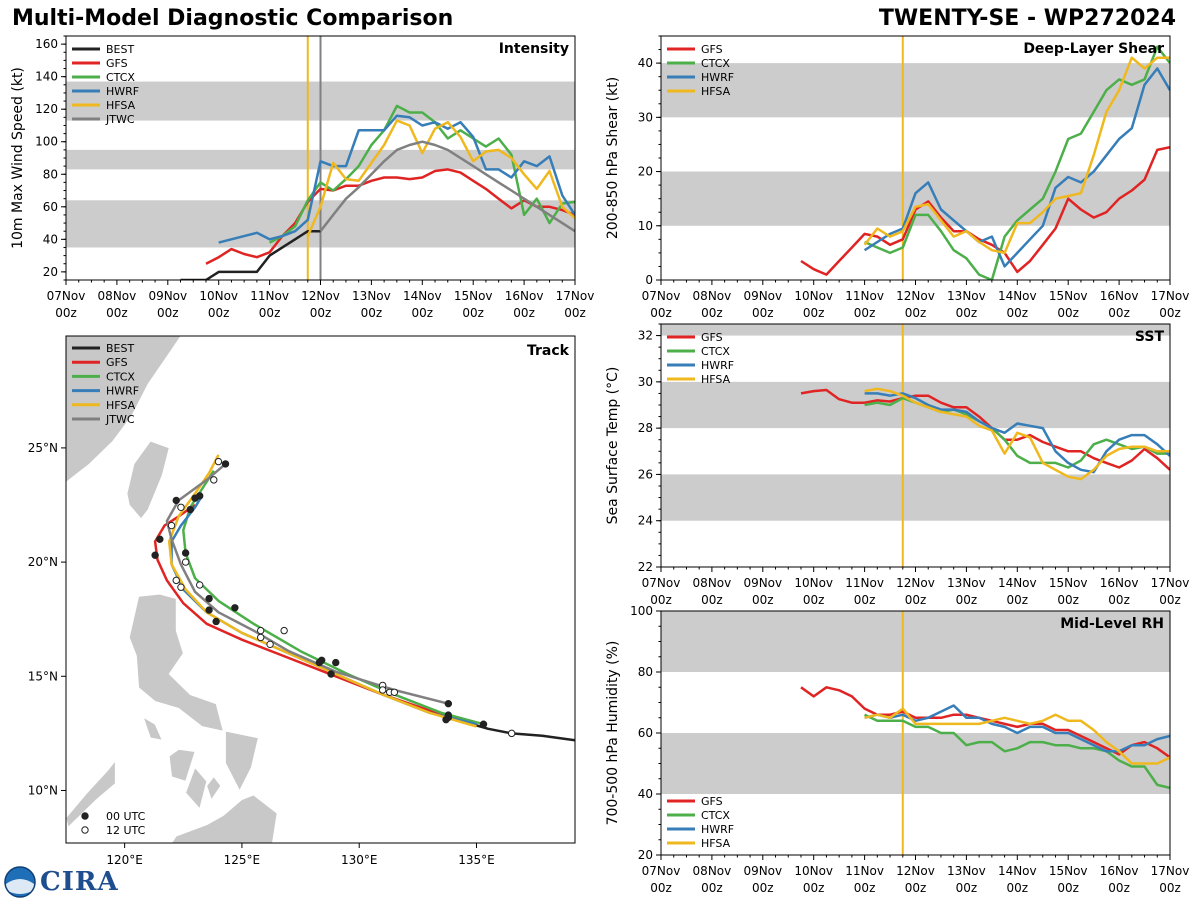 The height and width of the screenshot is (900, 1200). I want to click on legend-marker-00utc, so click(85, 816).